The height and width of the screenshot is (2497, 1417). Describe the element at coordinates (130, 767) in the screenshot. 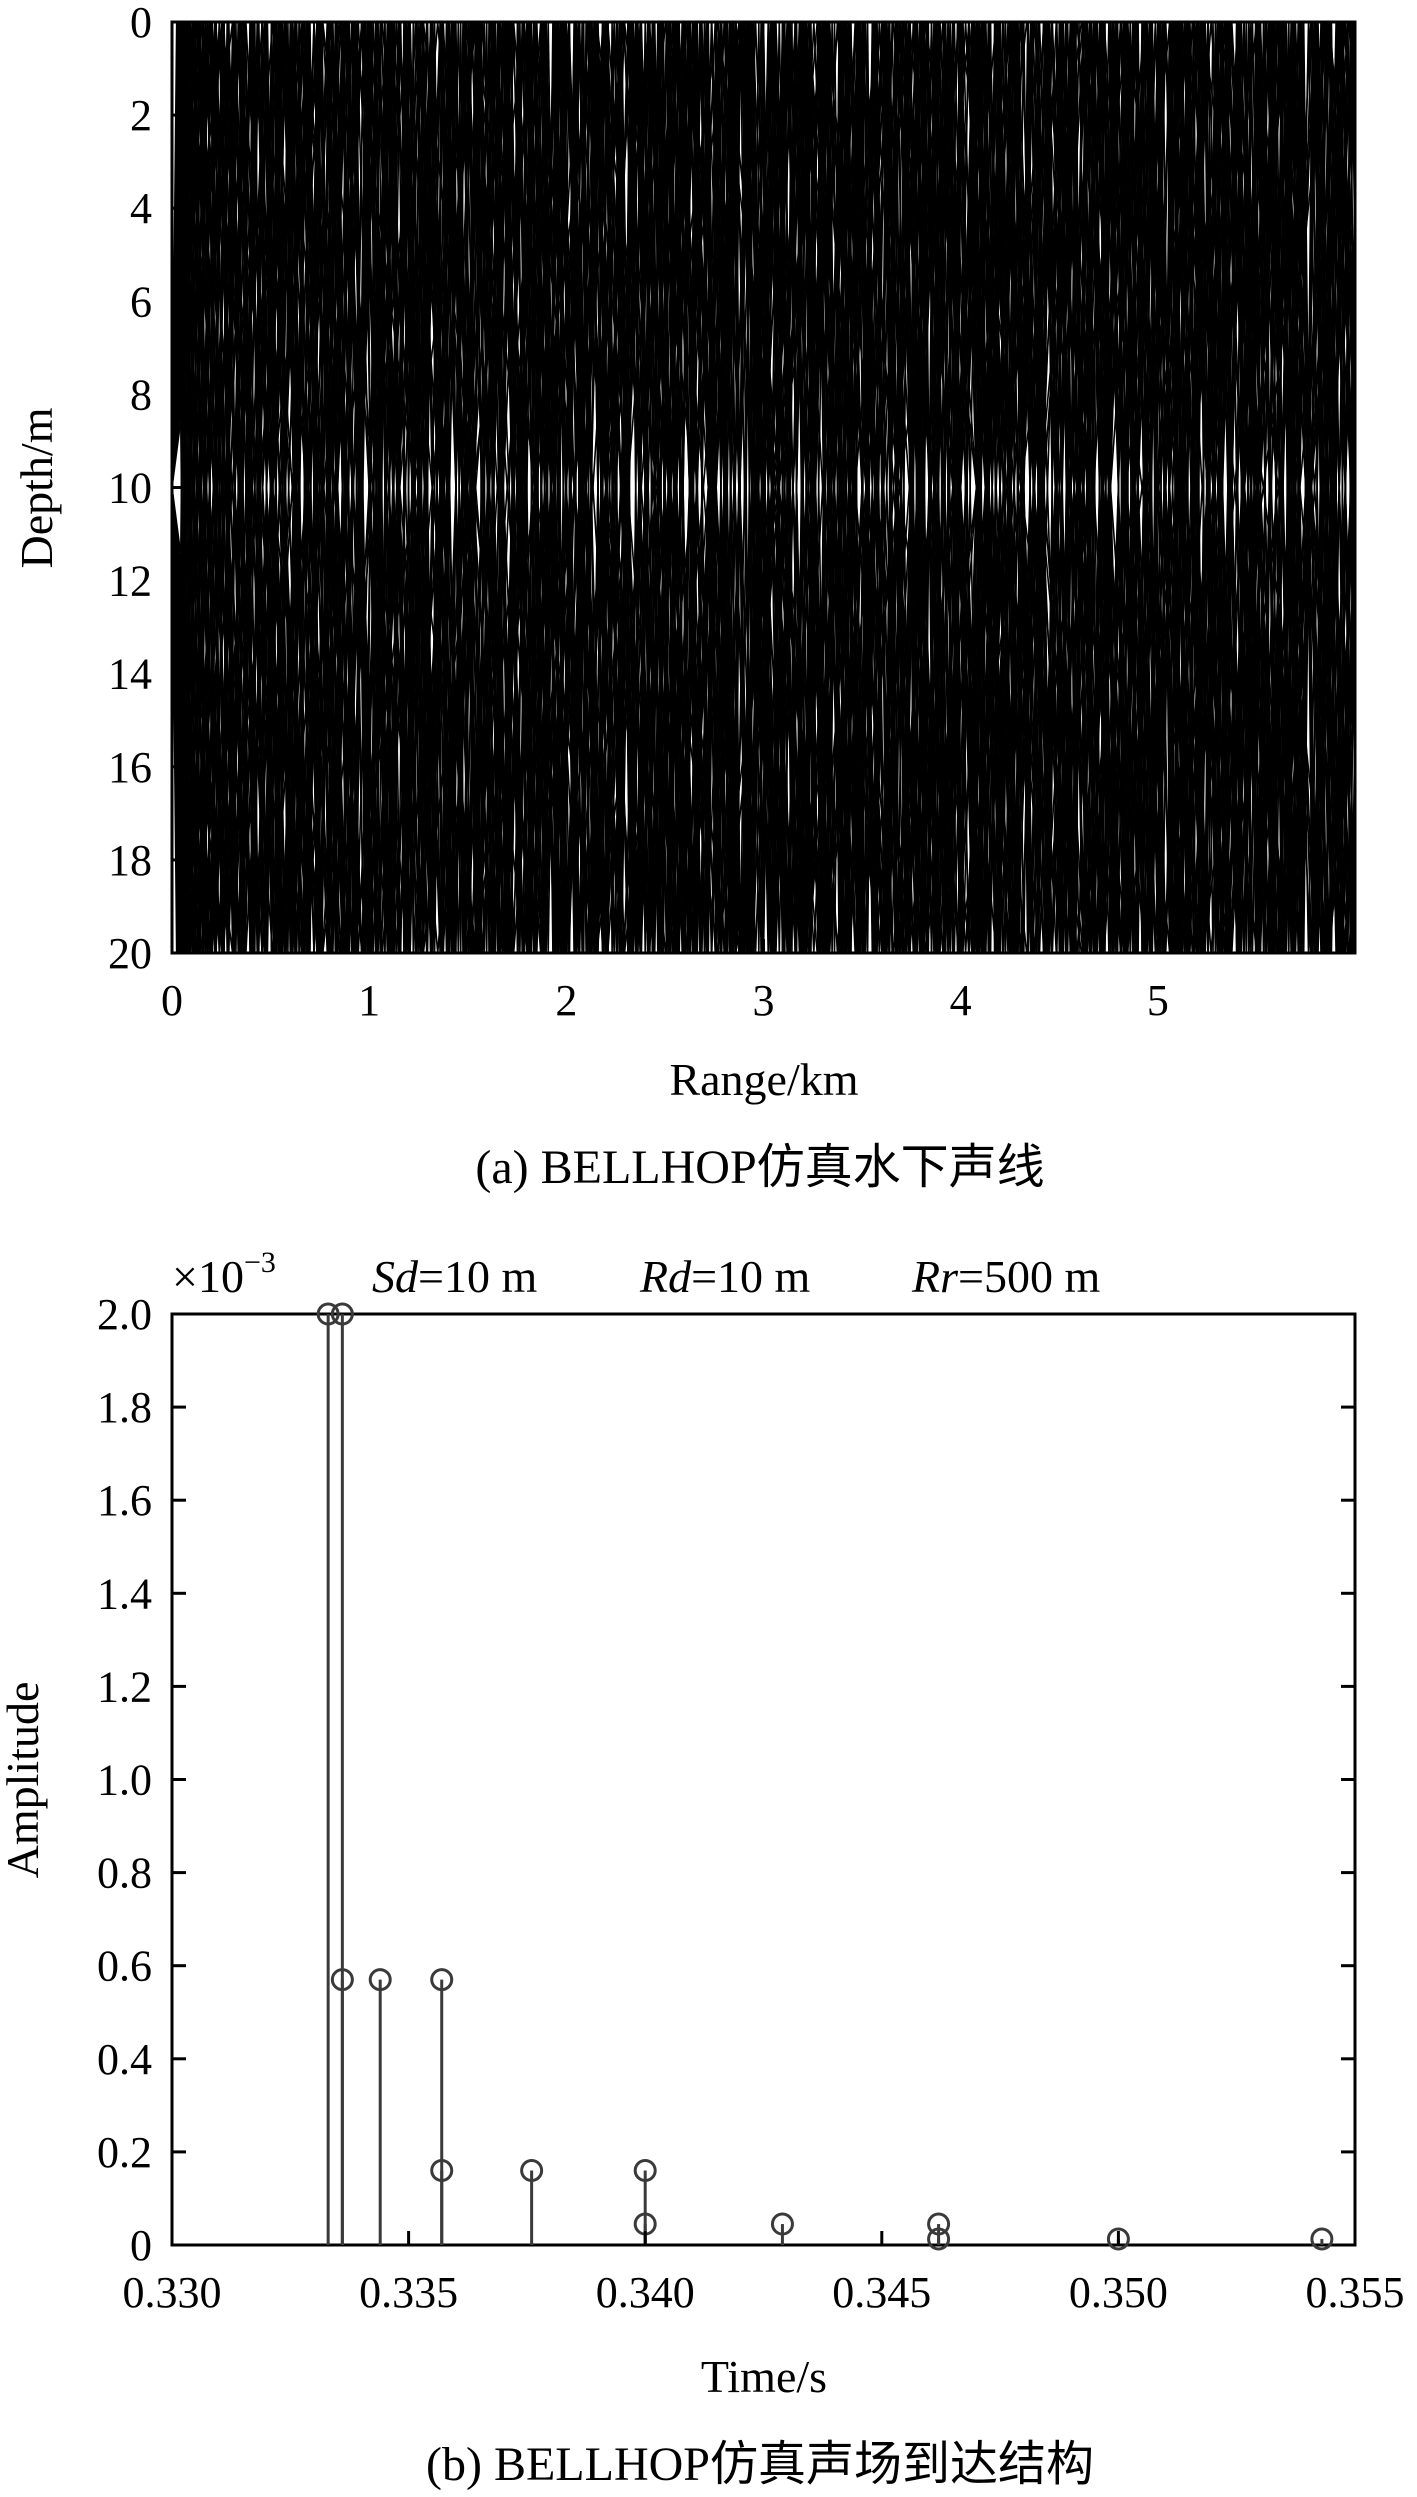

I see `y-tick-label: 16` at that location.